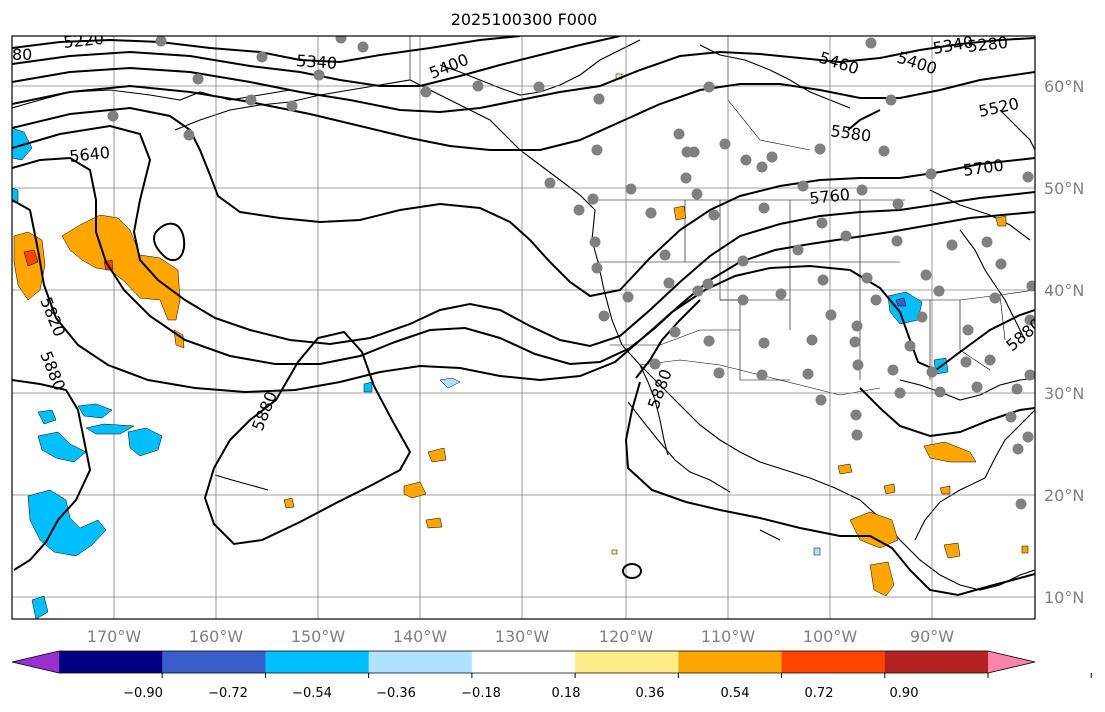 Image resolution: width=1105 pixels, height=712 pixels. Describe the element at coordinates (932, 636) in the screenshot. I see `lon-label: 90°W` at that location.